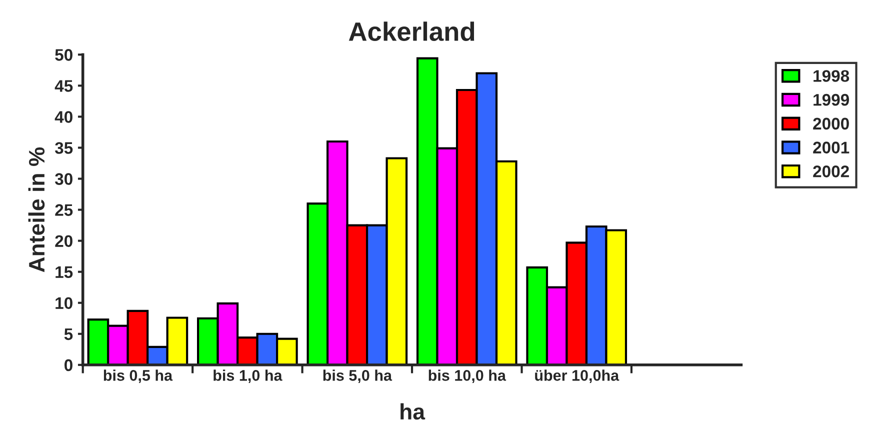 The image size is (872, 437). Describe the element at coordinates (64, 272) in the screenshot. I see `y-tick-label: 15` at that location.